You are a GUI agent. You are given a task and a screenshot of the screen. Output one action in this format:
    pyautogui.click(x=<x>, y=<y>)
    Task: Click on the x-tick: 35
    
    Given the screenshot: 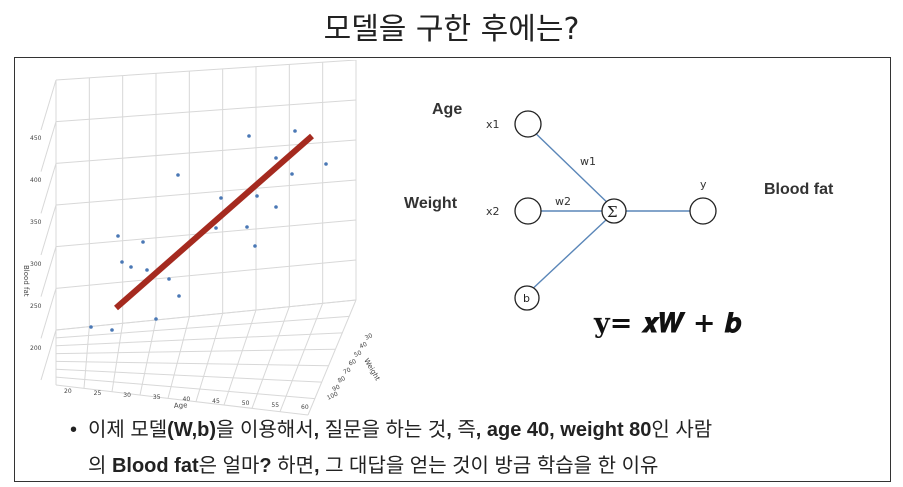 What is the action you would take?
    pyautogui.click(x=157, y=397)
    